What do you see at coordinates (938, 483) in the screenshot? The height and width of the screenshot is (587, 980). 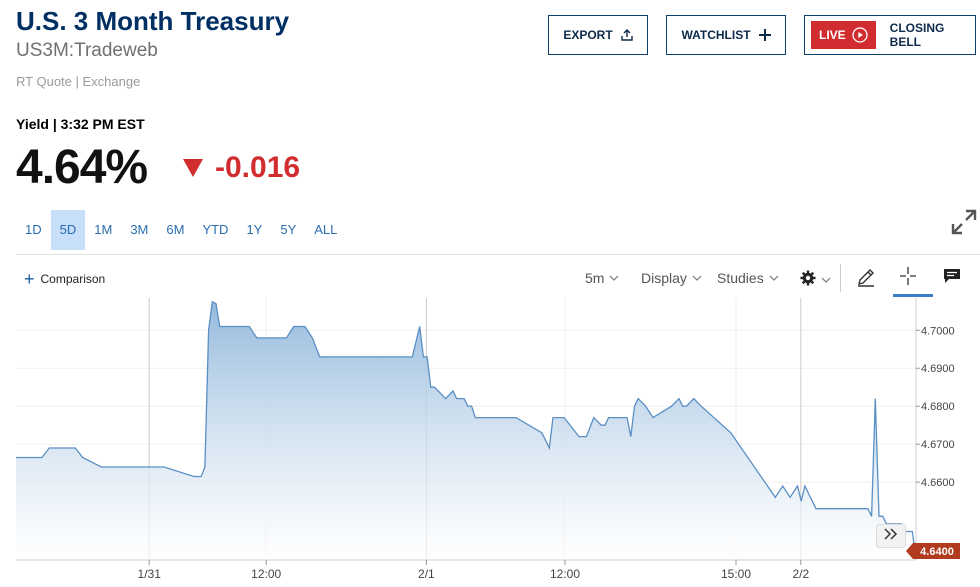 I see `y-tick-label: 4.6600` at bounding box center [938, 483].